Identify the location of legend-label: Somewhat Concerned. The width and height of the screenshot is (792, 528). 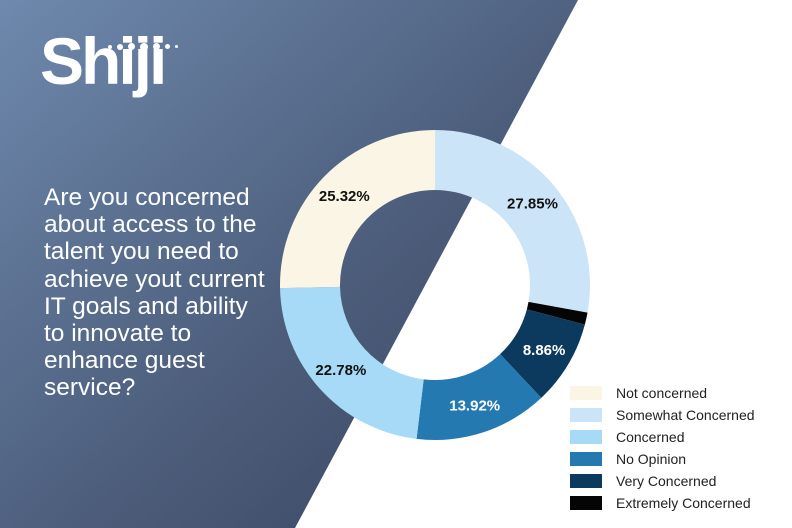
(685, 415).